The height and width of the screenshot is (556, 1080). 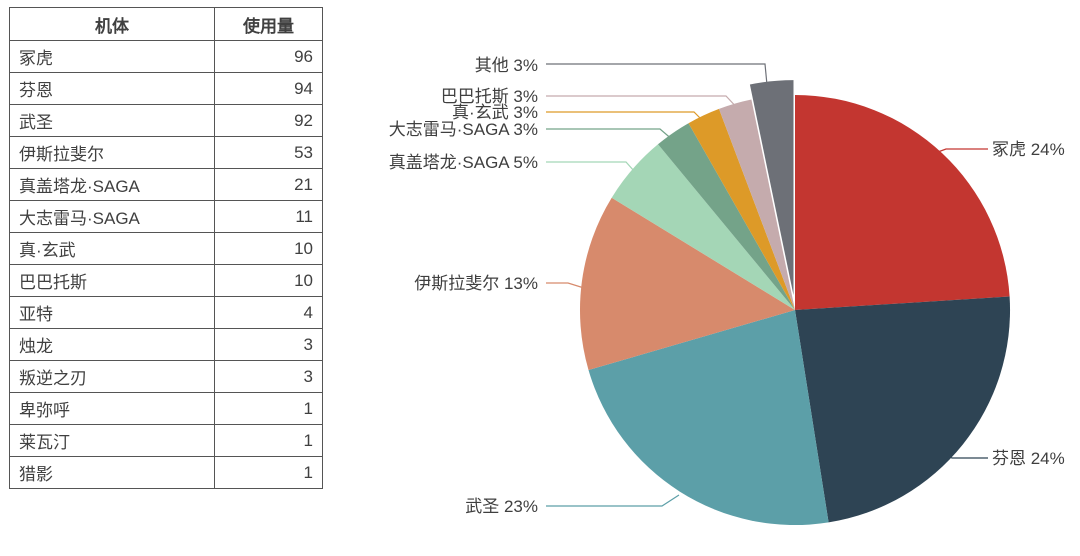 I want to click on table-row: 叛逆之刃 3, so click(x=166, y=376).